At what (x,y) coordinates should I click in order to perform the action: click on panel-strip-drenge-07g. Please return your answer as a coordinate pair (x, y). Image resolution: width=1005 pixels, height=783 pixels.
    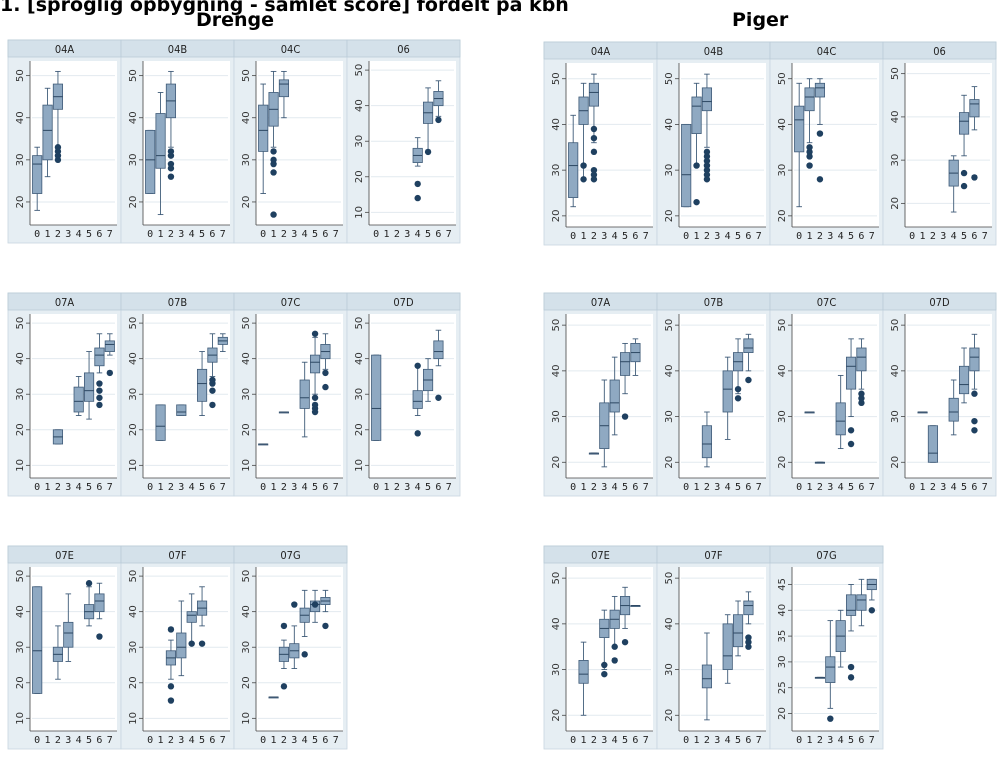
    Looking at the image, I should click on (290, 554).